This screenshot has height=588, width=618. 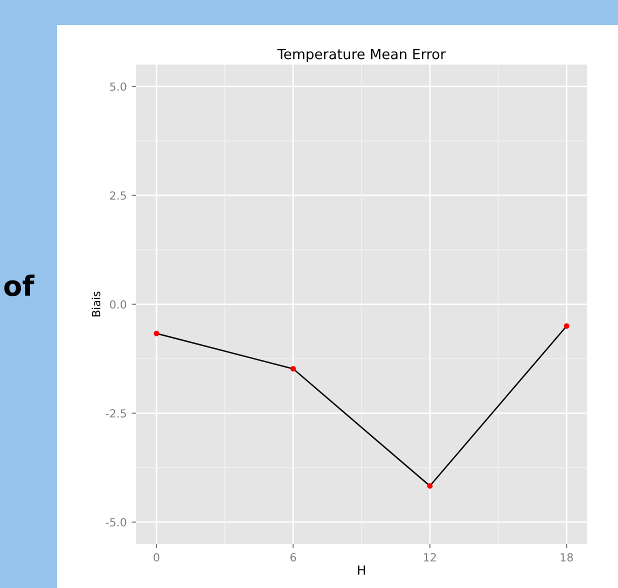 What do you see at coordinates (361, 570) in the screenshot?
I see `x-axis-title: H` at bounding box center [361, 570].